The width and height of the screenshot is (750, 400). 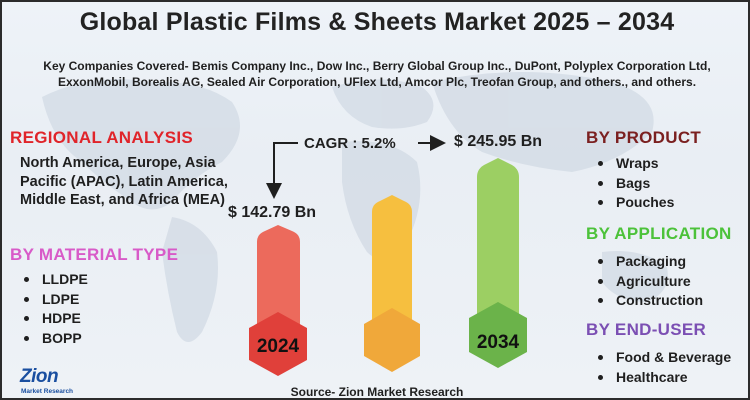 I want to click on cagr-label: CAGR : 5.2%, so click(x=350, y=143).